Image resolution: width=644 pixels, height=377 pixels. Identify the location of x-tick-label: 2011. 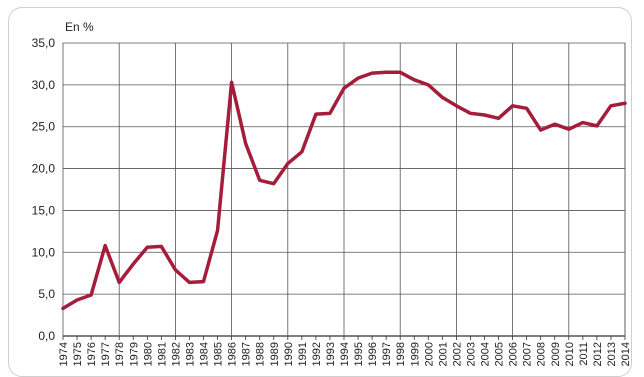
(584, 354).